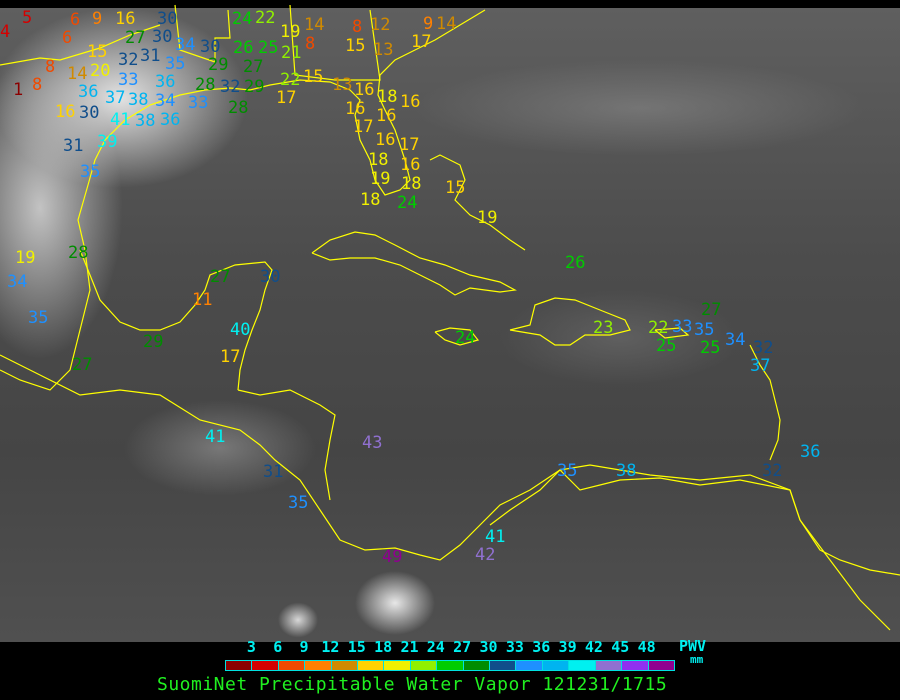 Image resolution: width=900 pixels, height=700 pixels. I want to click on colorbar-tick-label: 6, so click(278, 647).